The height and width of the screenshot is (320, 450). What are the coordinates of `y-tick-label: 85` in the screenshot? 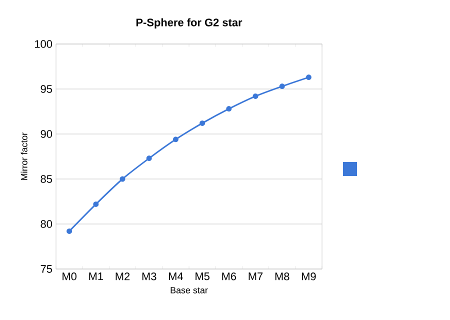 It's located at (46, 179).